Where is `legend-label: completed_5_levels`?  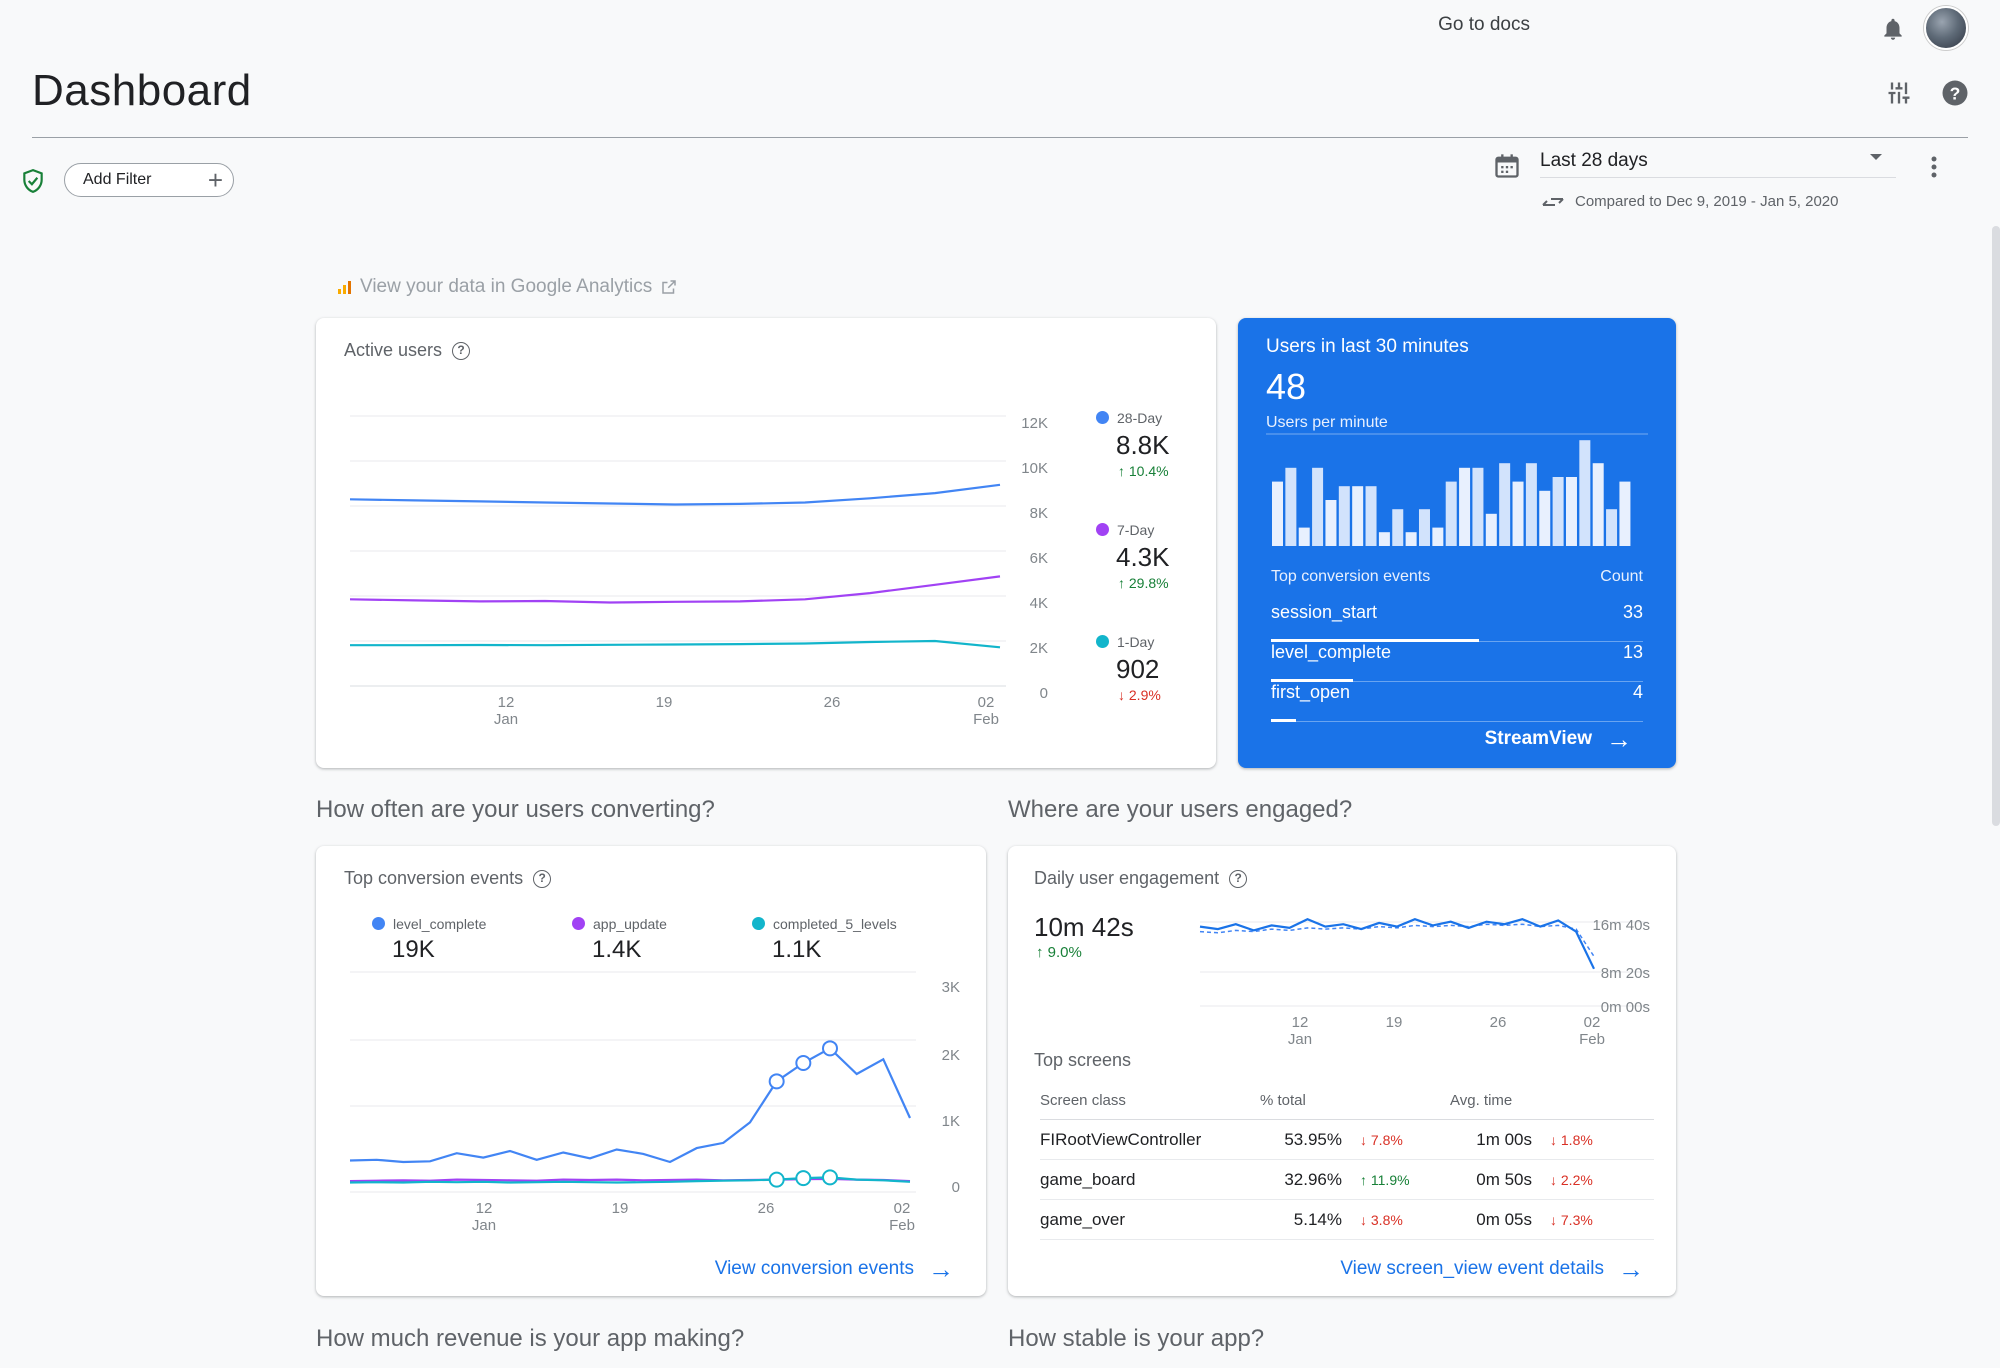
legend-label: completed_5_levels is located at coordinates (835, 924).